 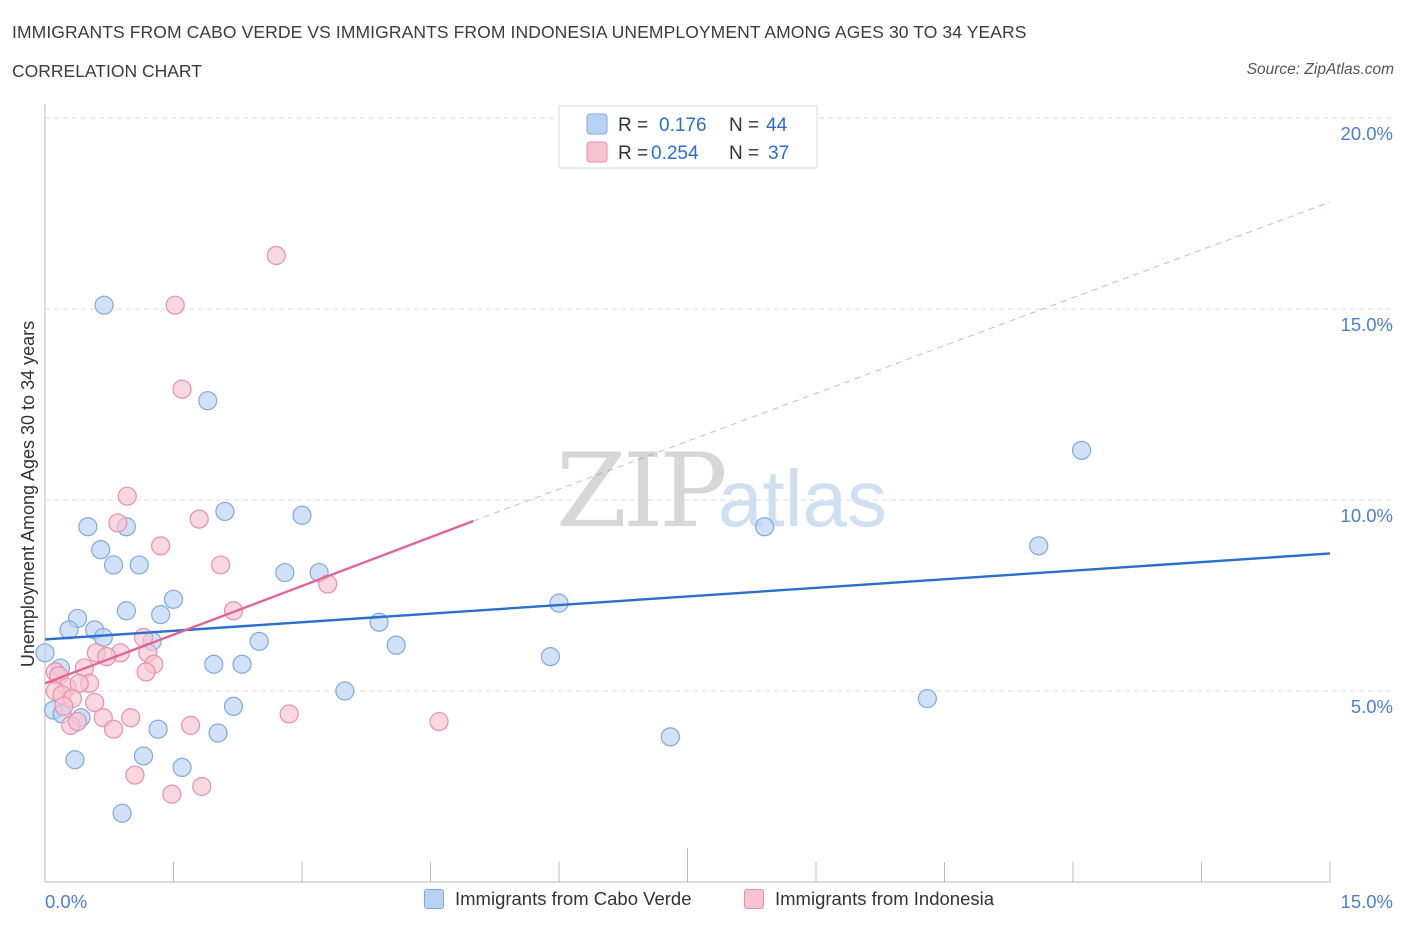 What do you see at coordinates (1320, 69) in the screenshot?
I see `source-credit: Source: ZipAtlas.com` at bounding box center [1320, 69].